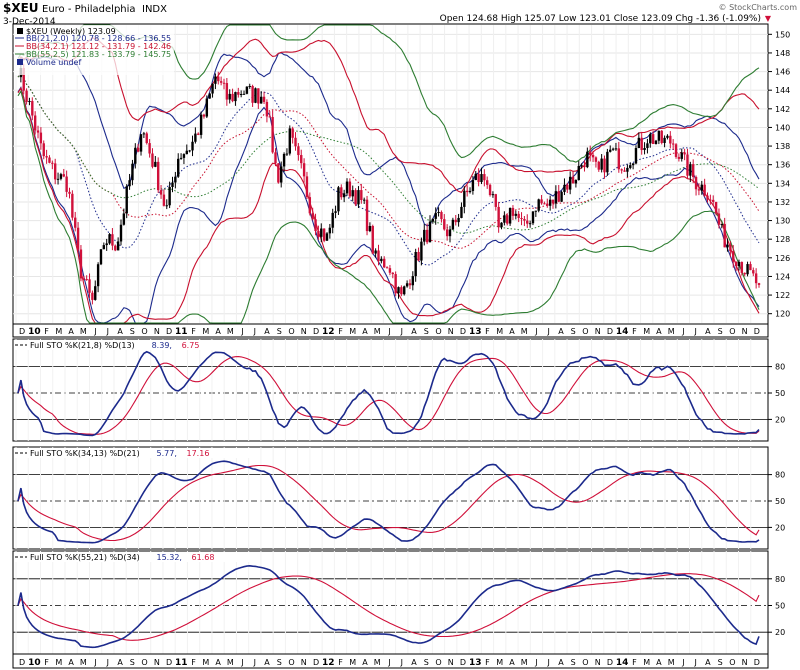 The width and height of the screenshot is (800, 670). Describe the element at coordinates (98, 46) in the screenshot. I see `svg-text:BB(34,2.1) 121.12 - 131.79 - 1: BB(34,2.1) 121.12 - 131.79 - 142.46` at that location.